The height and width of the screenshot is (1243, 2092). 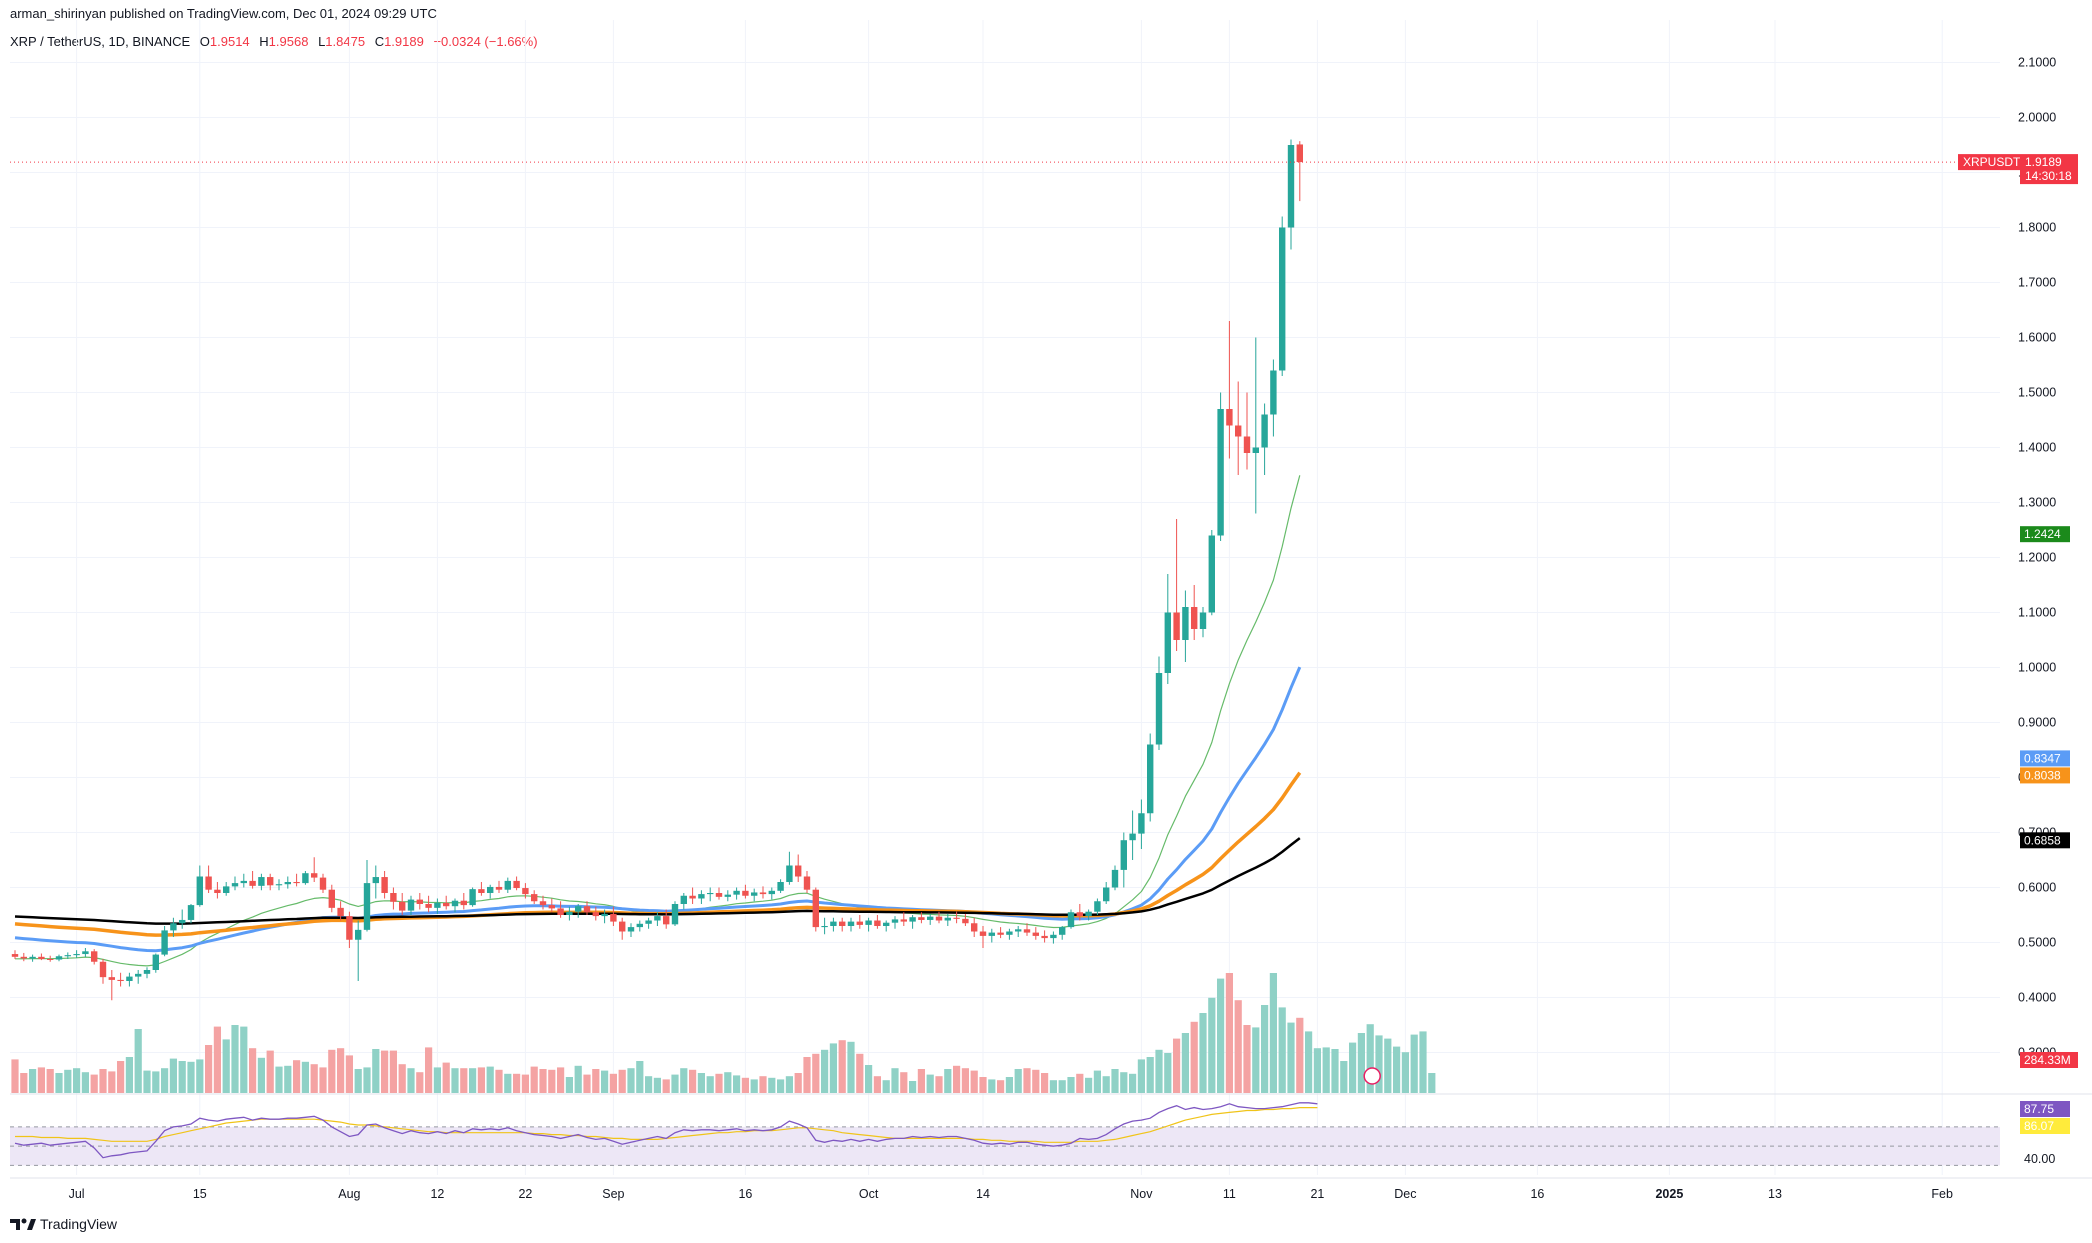 What do you see at coordinates (2039, 1159) in the screenshot?
I see `rsi-axis-label: 40.00` at bounding box center [2039, 1159].